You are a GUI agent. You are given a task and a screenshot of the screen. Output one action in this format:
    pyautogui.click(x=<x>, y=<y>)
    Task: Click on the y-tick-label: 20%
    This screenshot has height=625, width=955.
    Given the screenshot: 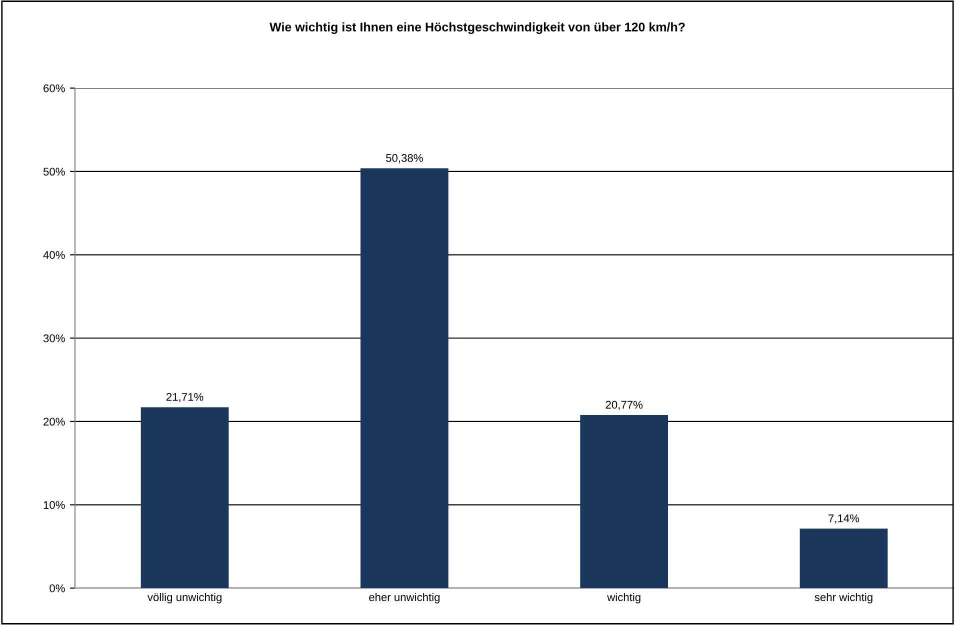 What is the action you would take?
    pyautogui.click(x=54, y=422)
    